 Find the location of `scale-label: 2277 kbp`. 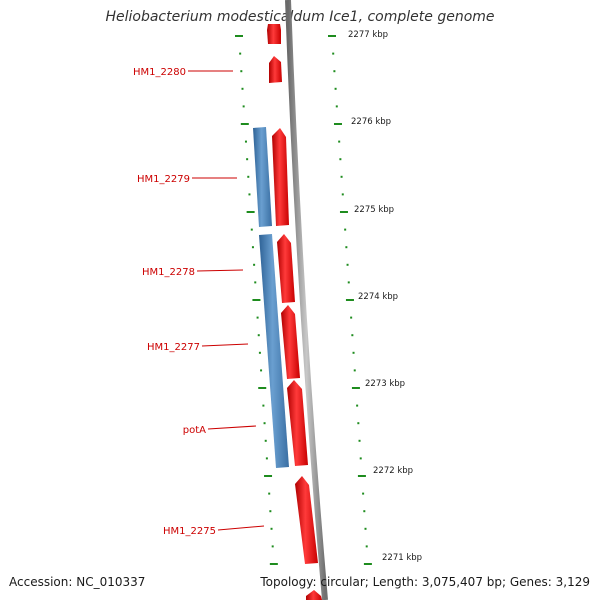

scale-label: 2277 kbp is located at coordinates (368, 35).